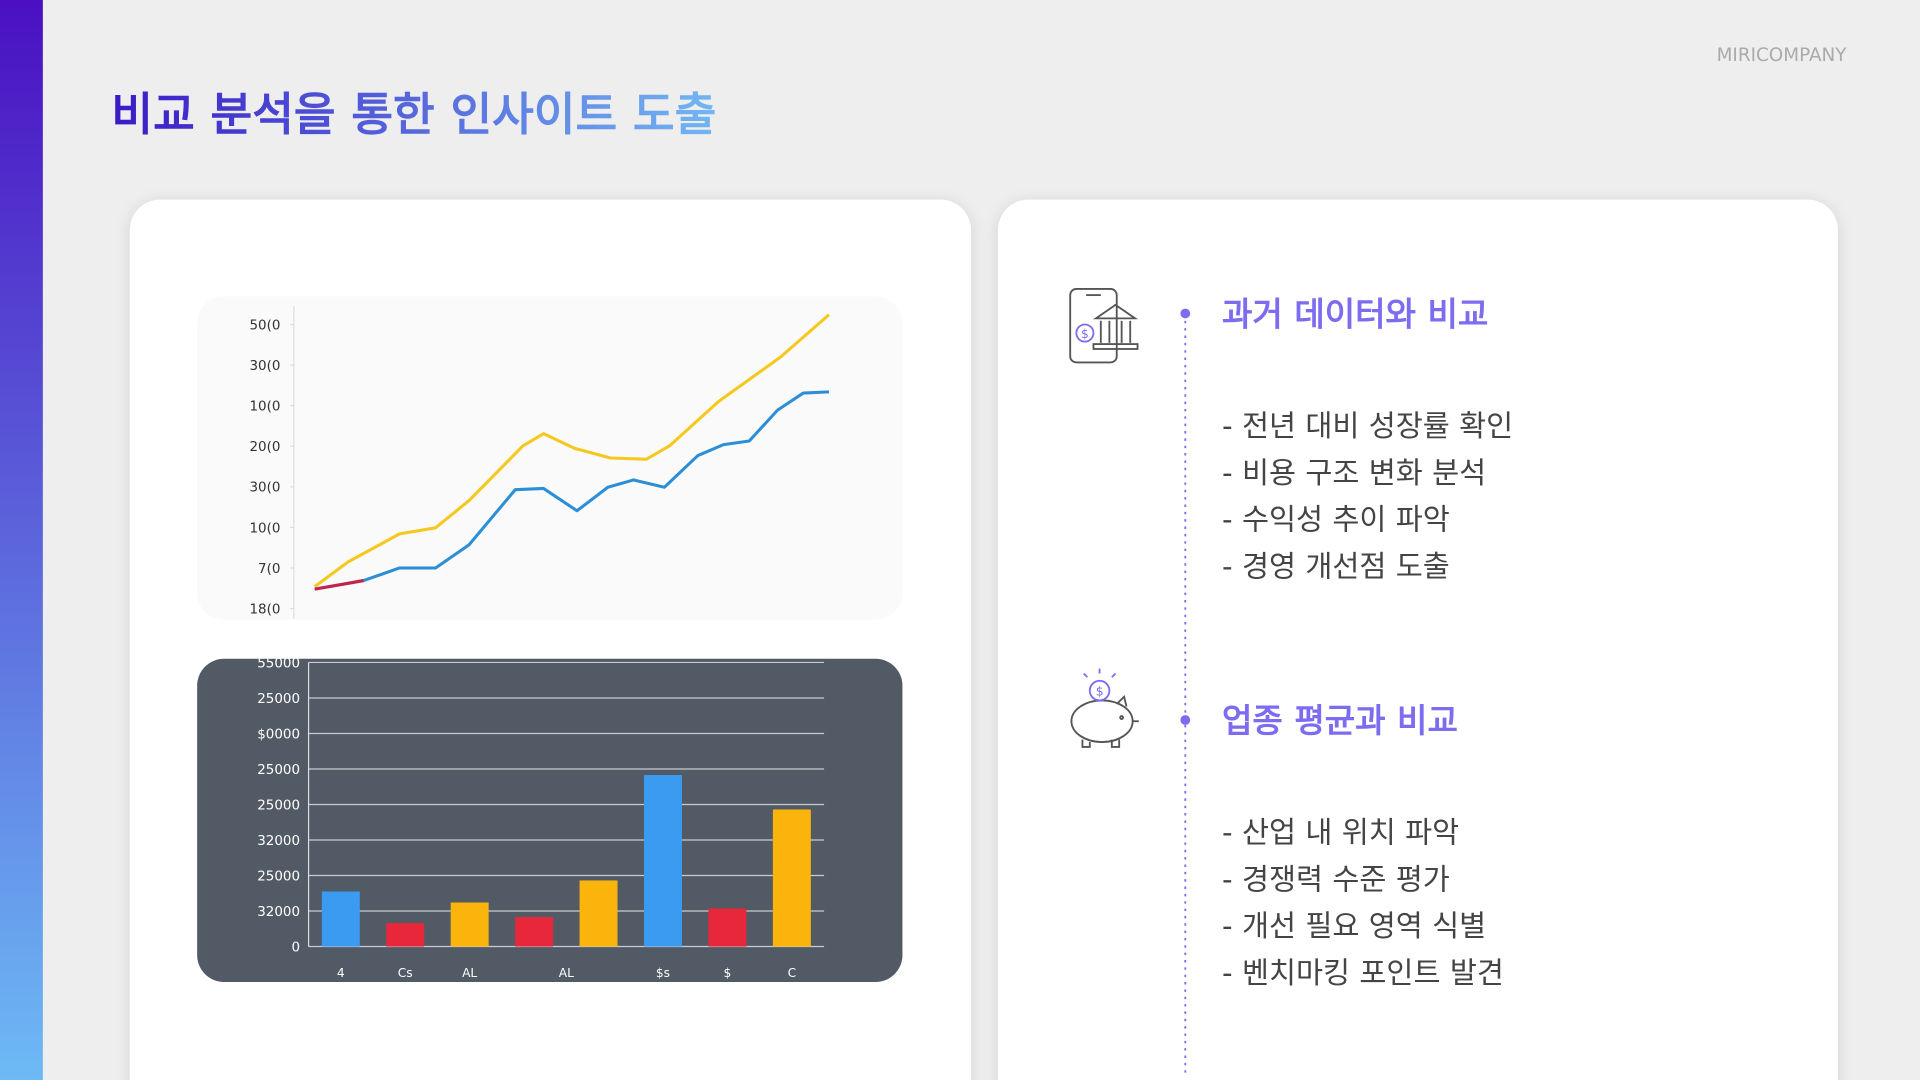  I want to click on y-tick-label: 0, so click(295, 947).